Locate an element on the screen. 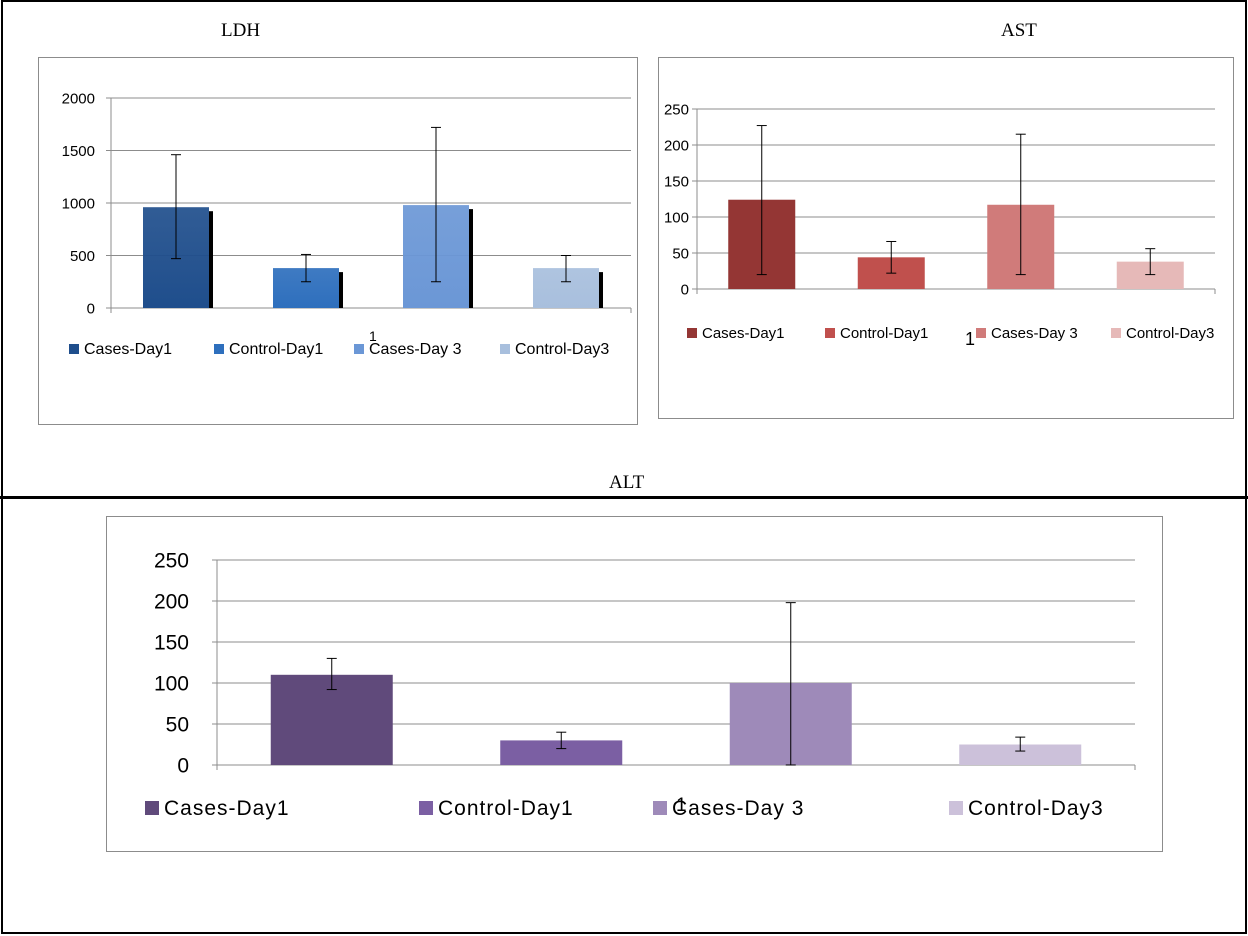 Image resolution: width=1248 pixels, height=936 pixels. ldh-category-label: 1 is located at coordinates (373, 336).